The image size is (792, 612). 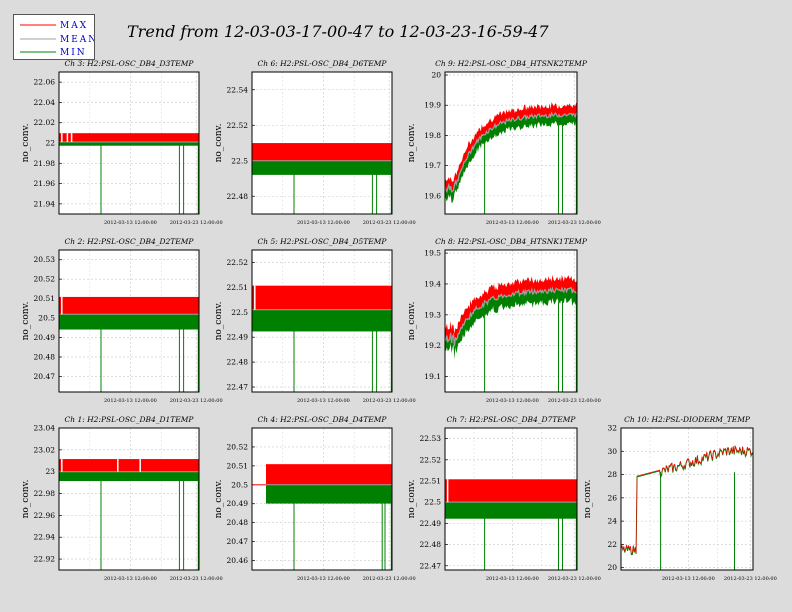 I want to click on y-tick-label: 22.02, so click(x=45, y=122).